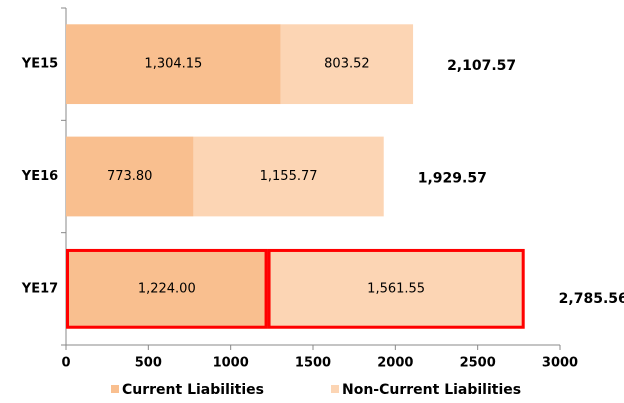 The width and height of the screenshot is (624, 403). Describe the element at coordinates (231, 363) in the screenshot. I see `x-tick-label: 1000` at that location.